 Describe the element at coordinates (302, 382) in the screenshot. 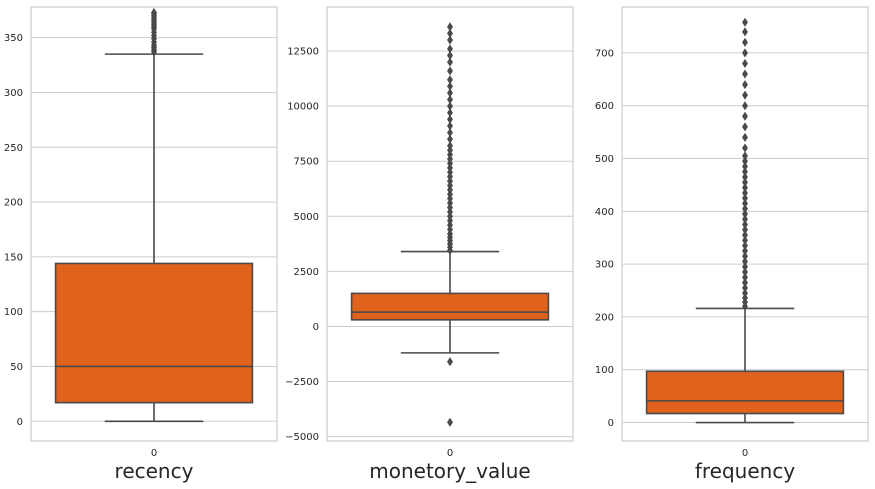

I see `y-tick-label: −2500` at that location.